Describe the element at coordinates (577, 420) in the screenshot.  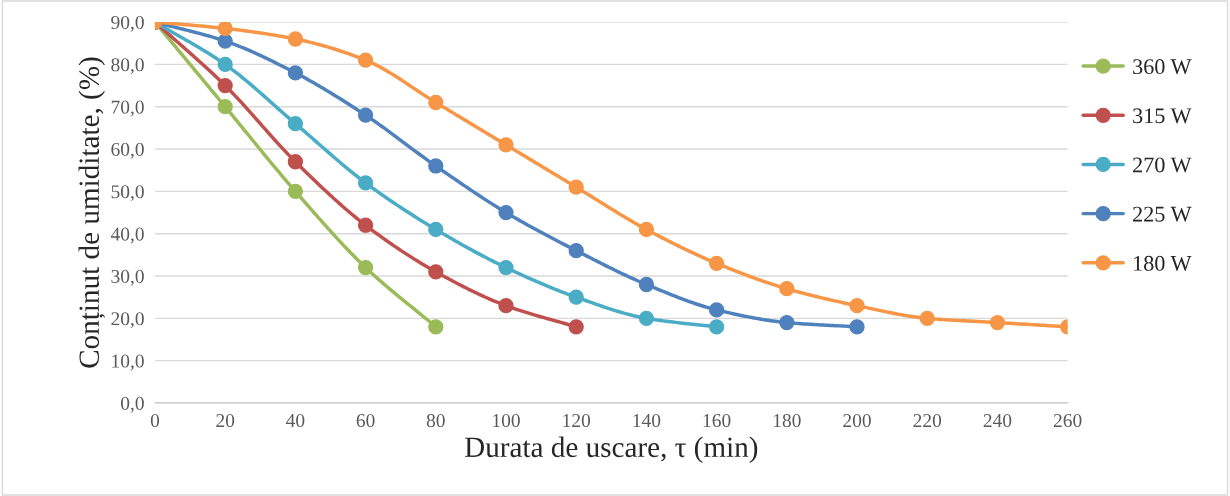
I see `x-tick-label: 120` at that location.